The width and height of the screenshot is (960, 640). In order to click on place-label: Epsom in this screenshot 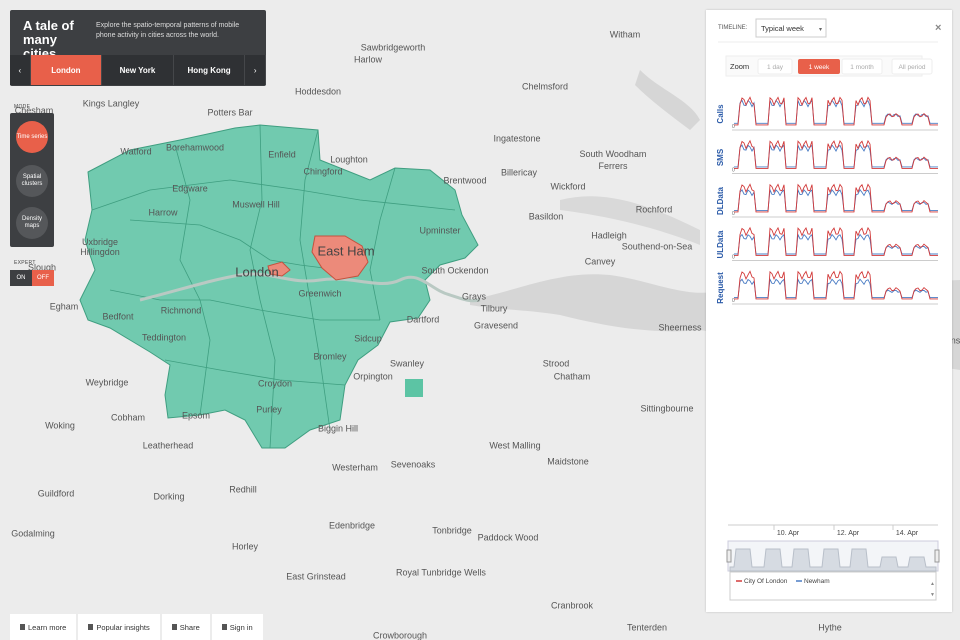, I will do `click(196, 415)`.